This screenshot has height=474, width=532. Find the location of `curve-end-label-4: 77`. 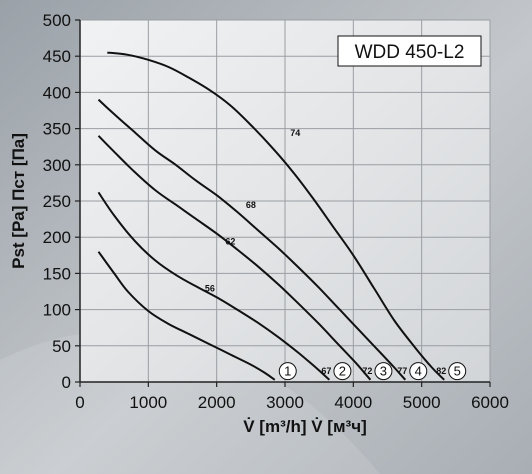

curve-end-label-4: 77 is located at coordinates (402, 371).